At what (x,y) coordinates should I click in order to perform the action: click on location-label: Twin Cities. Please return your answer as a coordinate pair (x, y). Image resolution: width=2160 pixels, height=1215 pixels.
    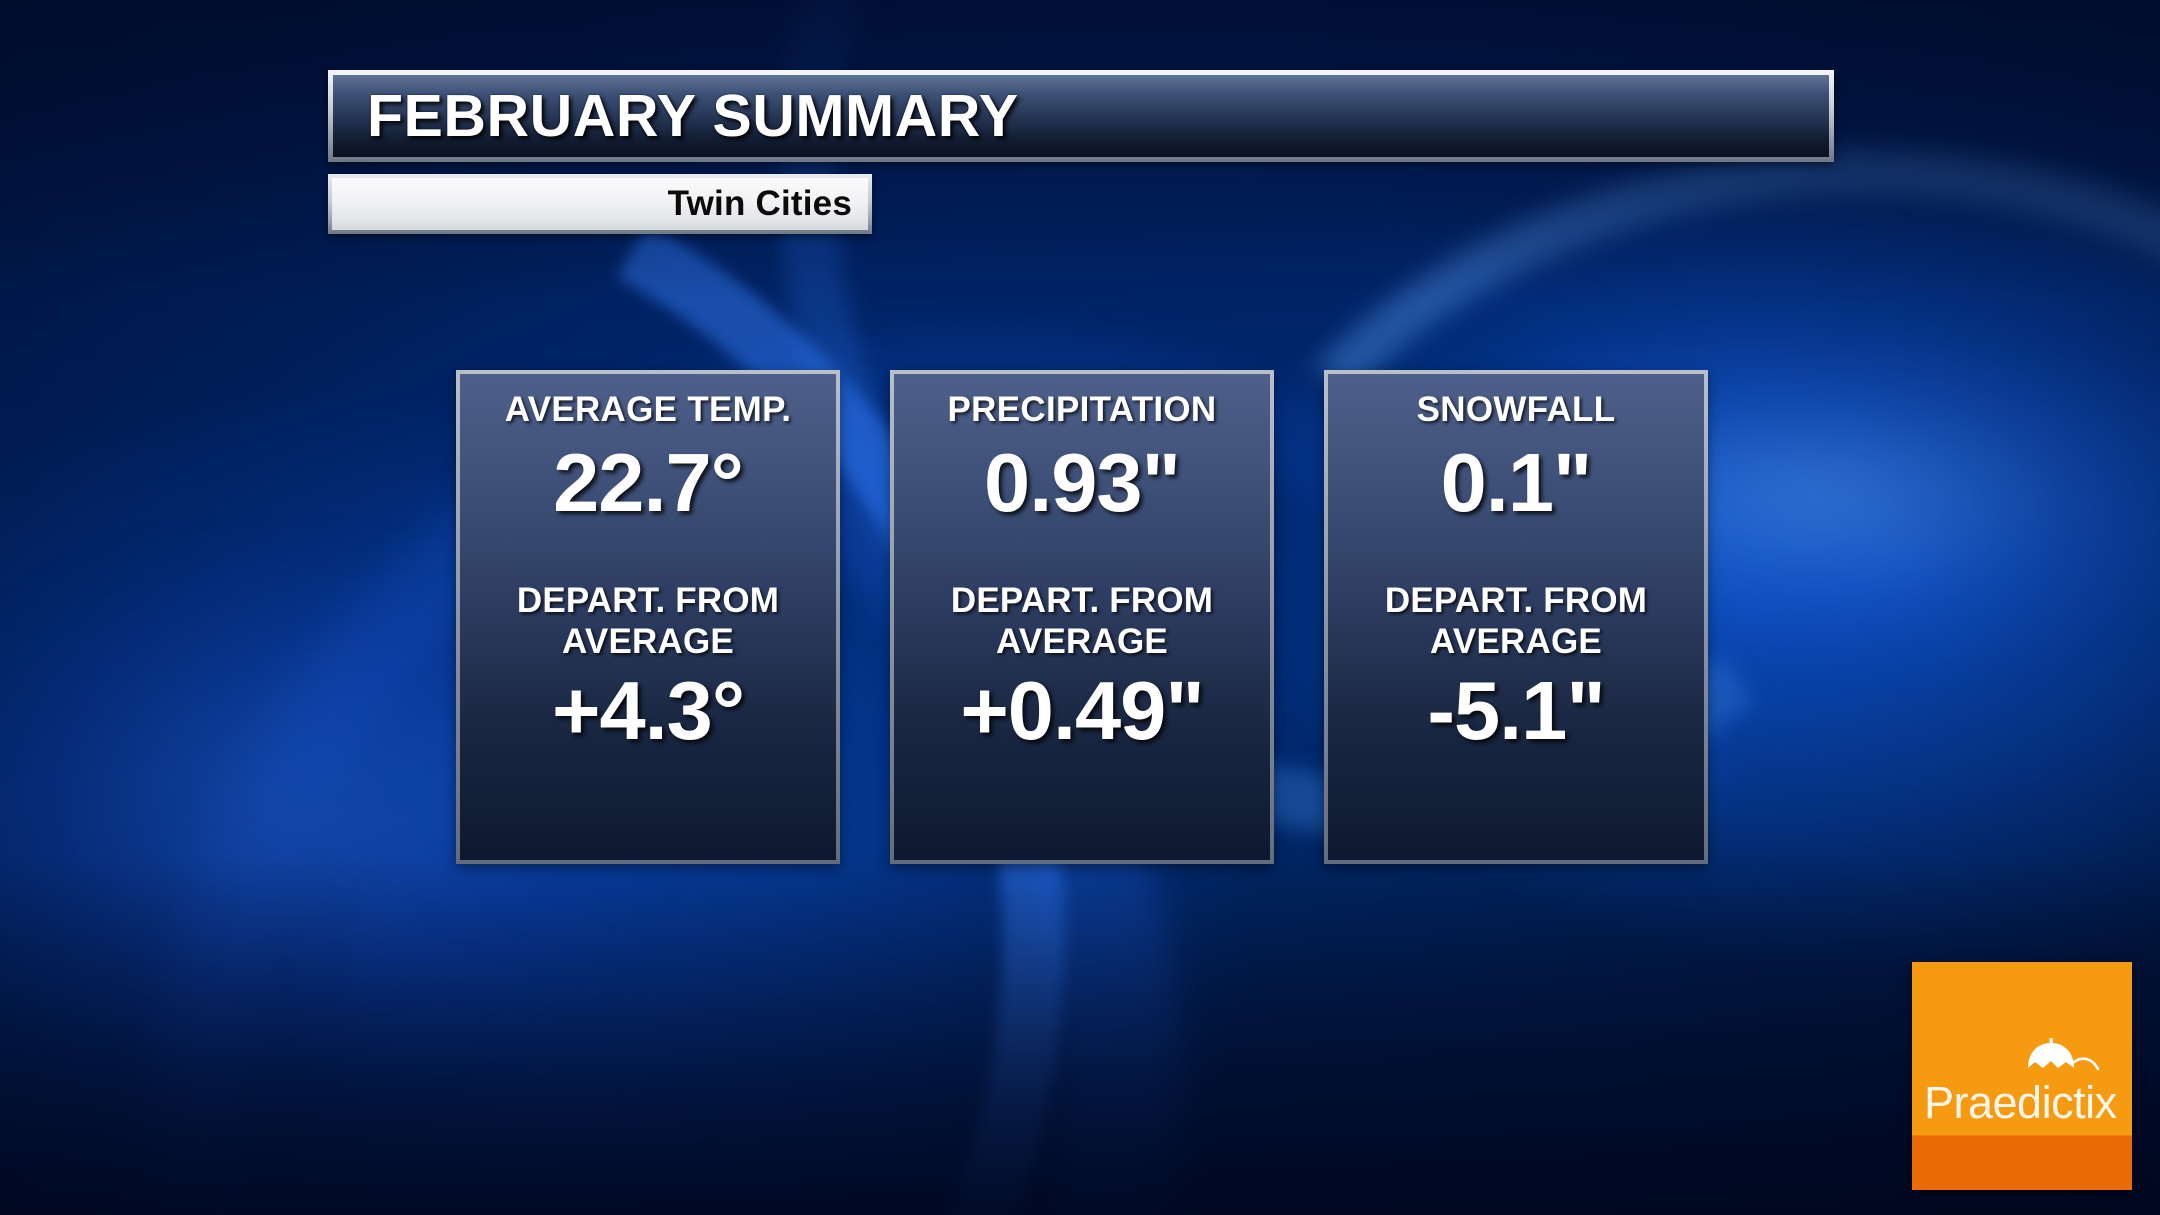
    Looking at the image, I should click on (759, 203).